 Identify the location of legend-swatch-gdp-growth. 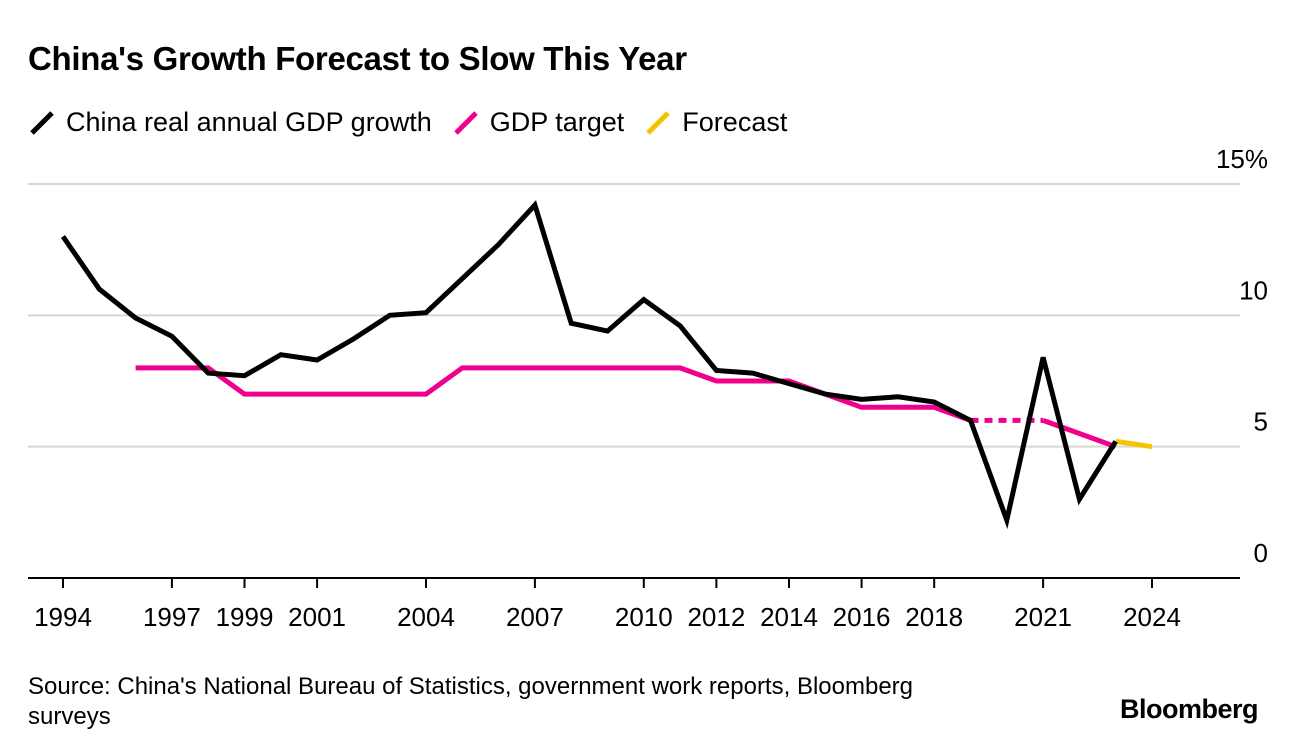
(43, 122).